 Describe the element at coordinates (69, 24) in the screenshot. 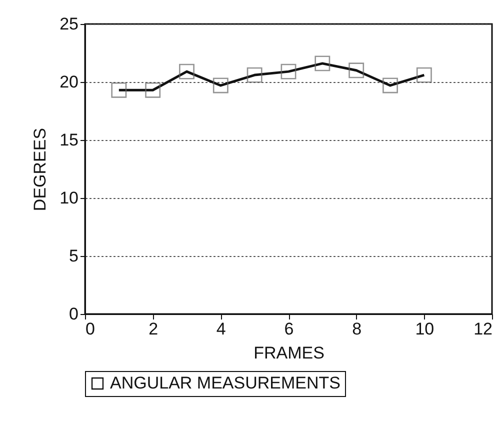

I see `y-tick-label: 25` at that location.